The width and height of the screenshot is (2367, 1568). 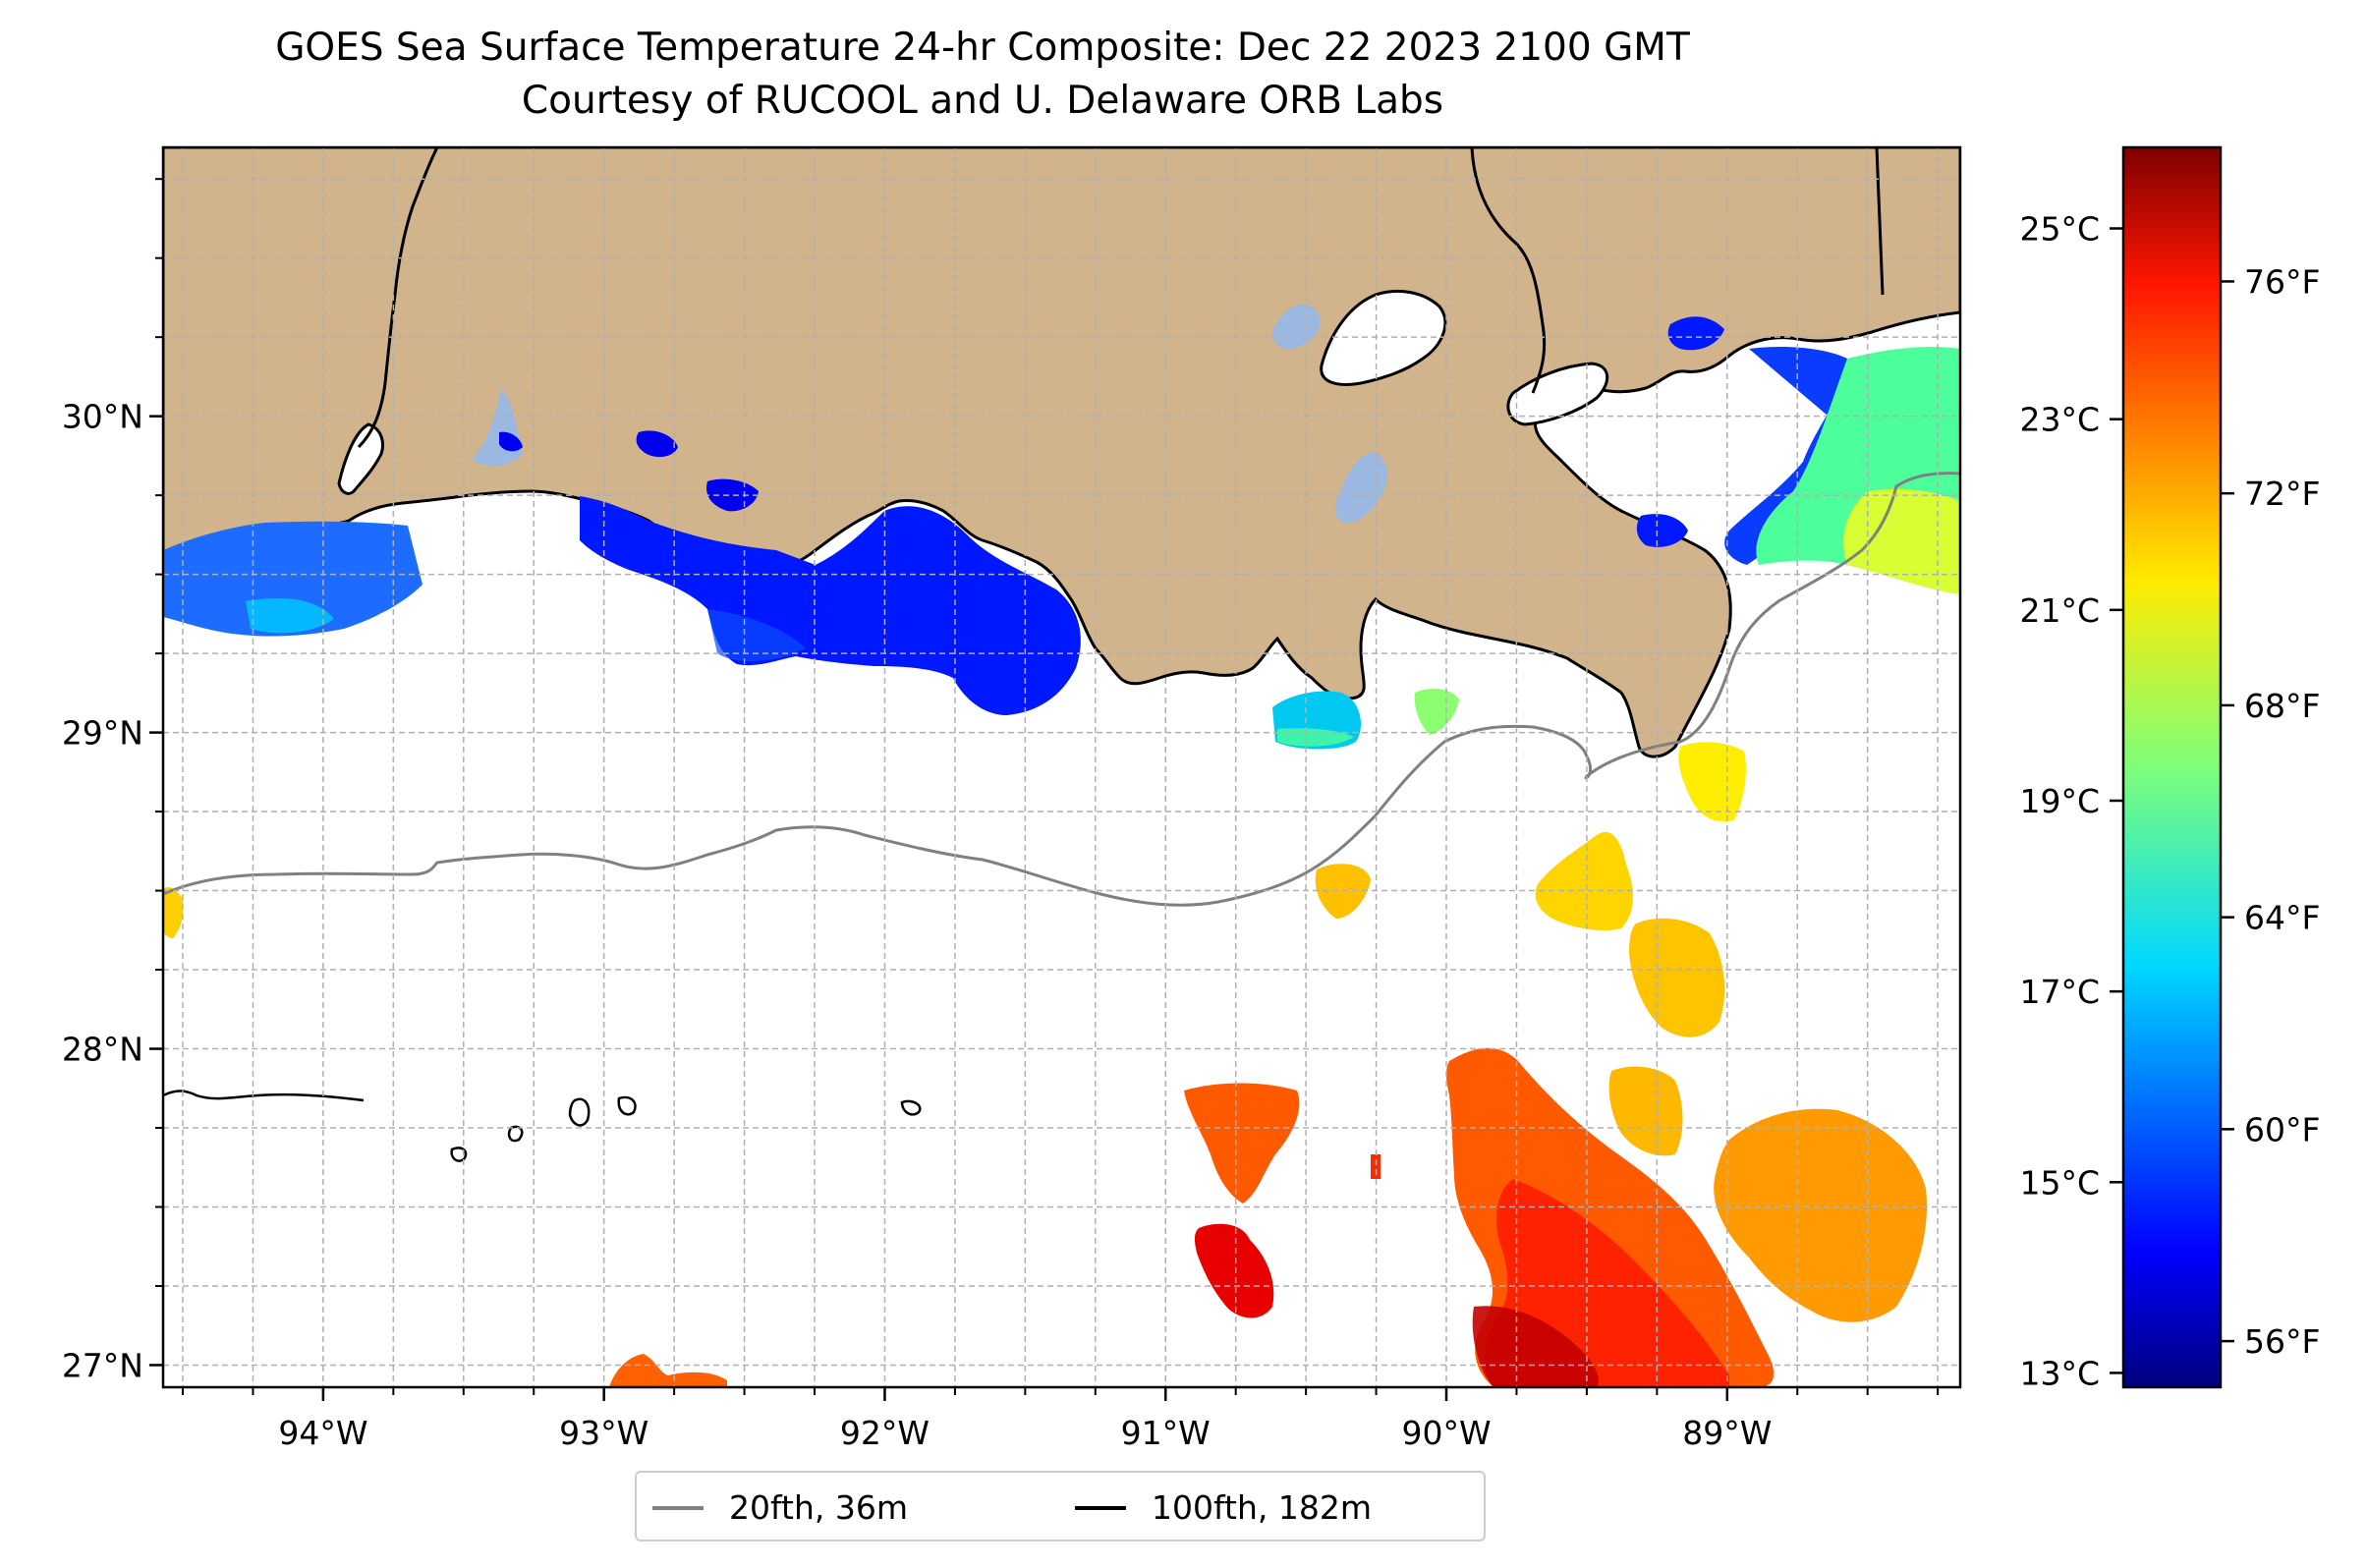 What do you see at coordinates (2059, 992) in the screenshot?
I see `celsius-tick-label: 17°C` at bounding box center [2059, 992].